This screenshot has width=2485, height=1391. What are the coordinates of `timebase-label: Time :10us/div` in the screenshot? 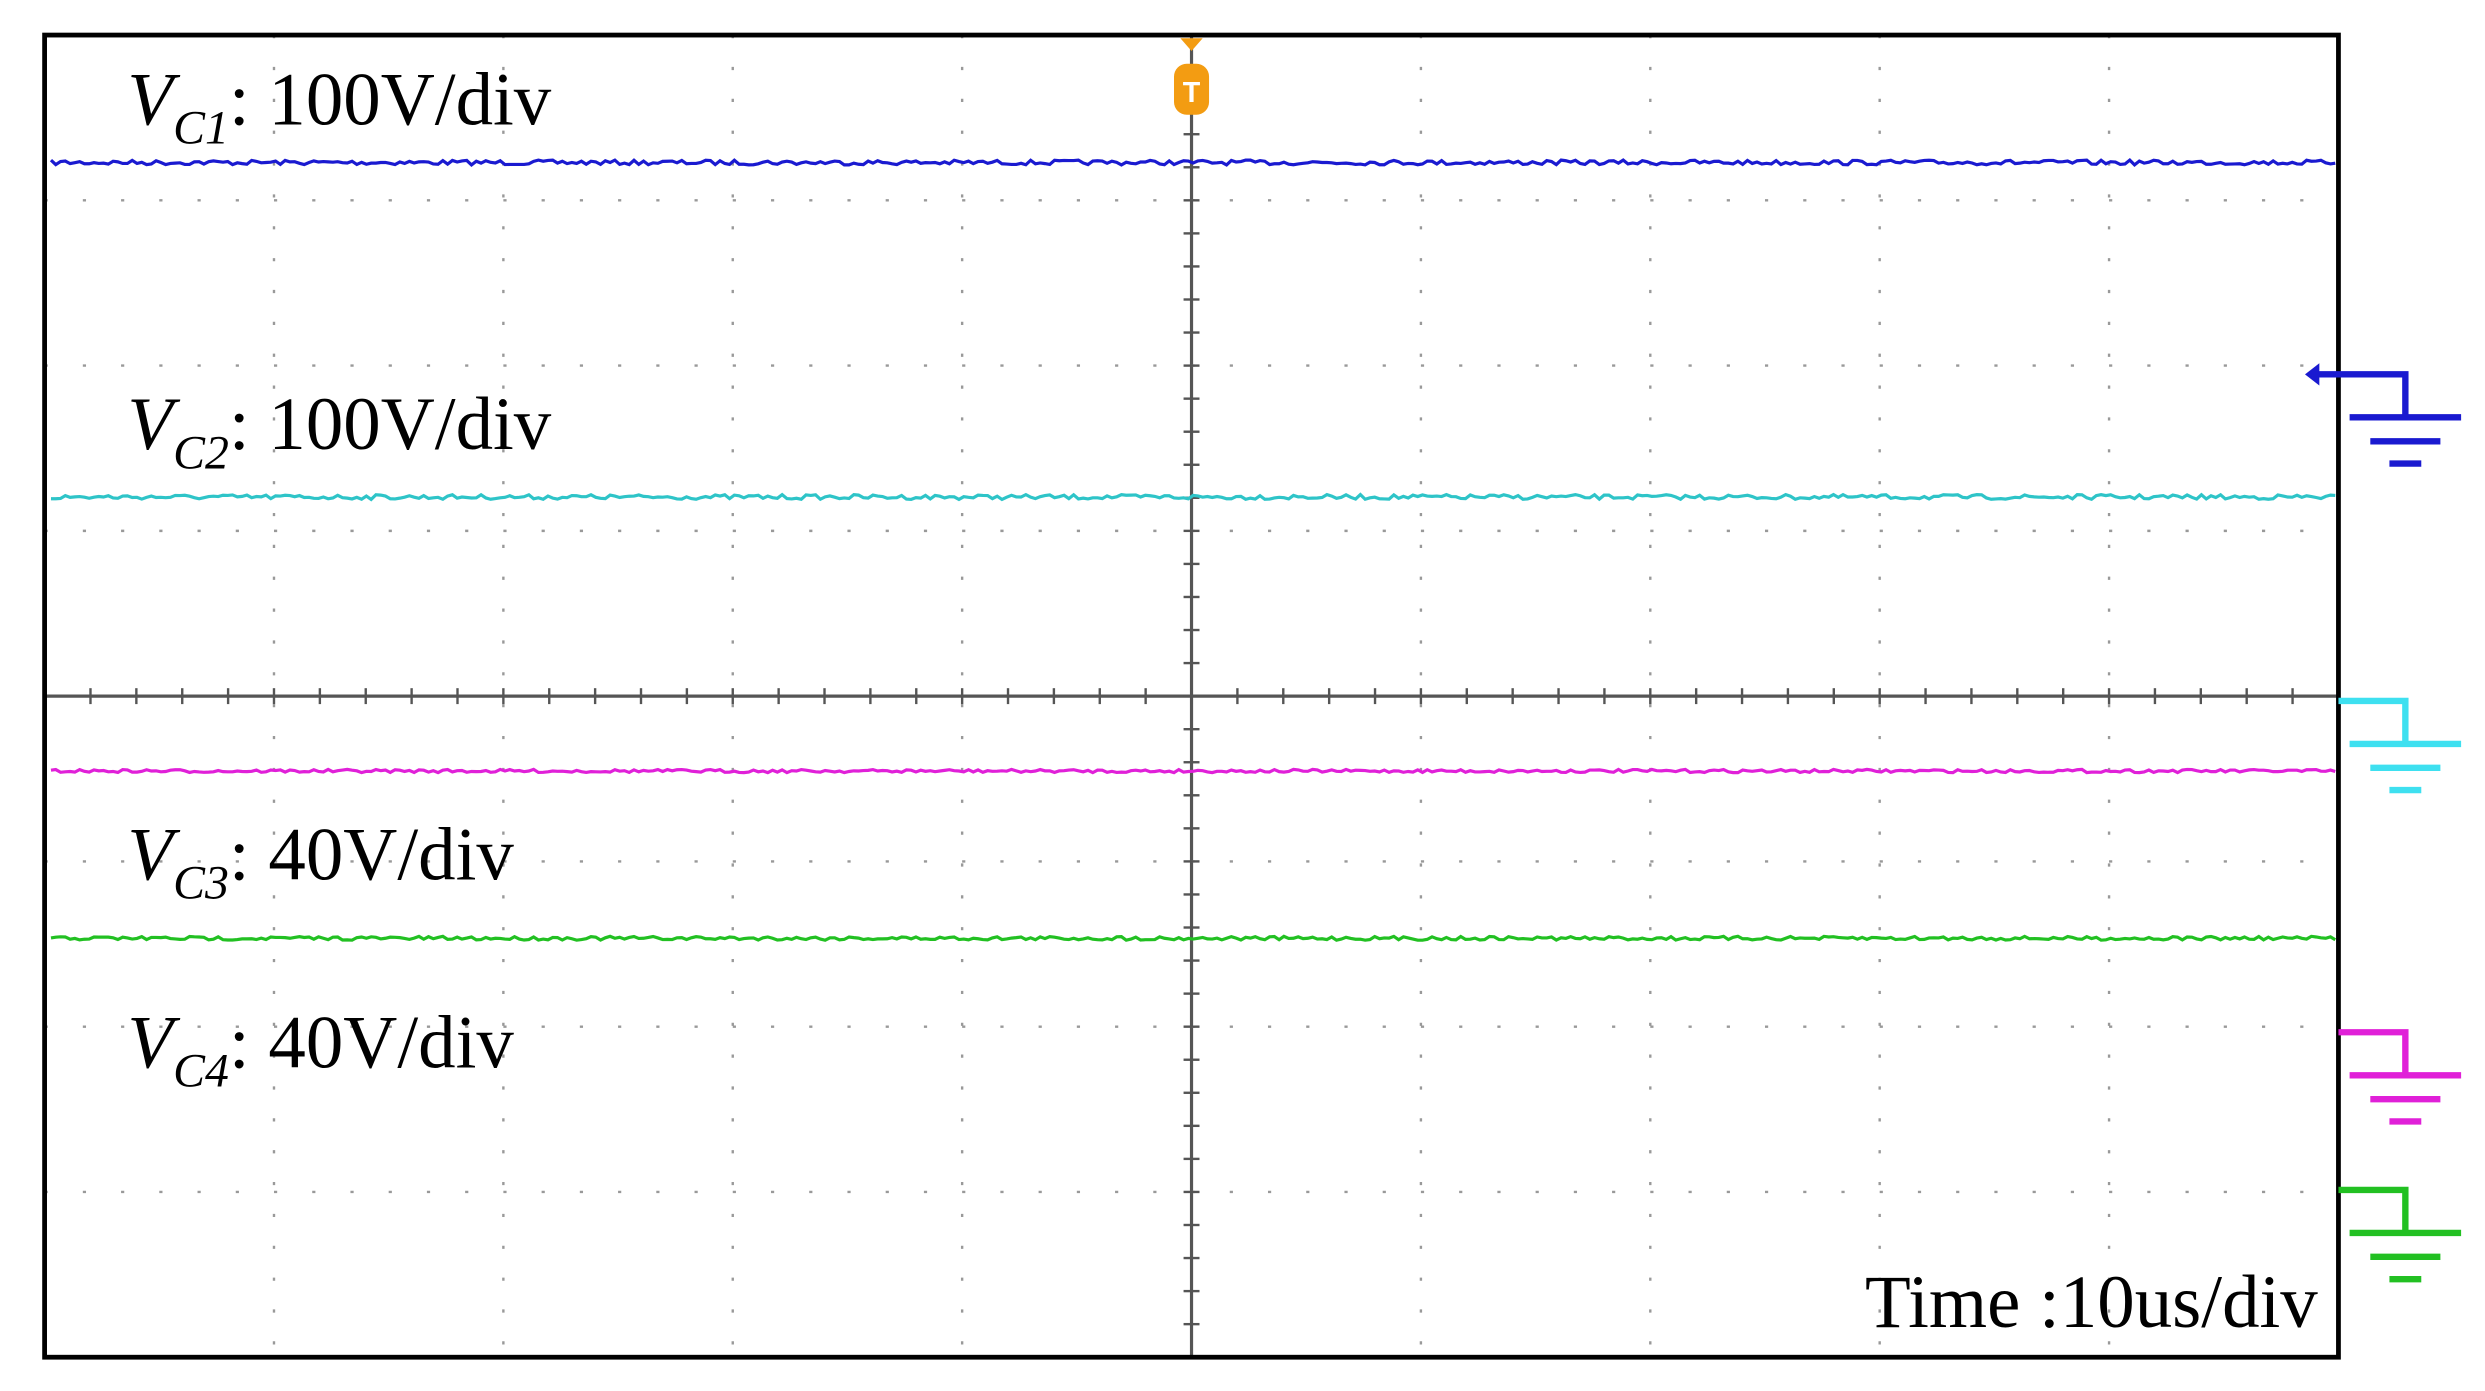 It's located at (2091, 1302).